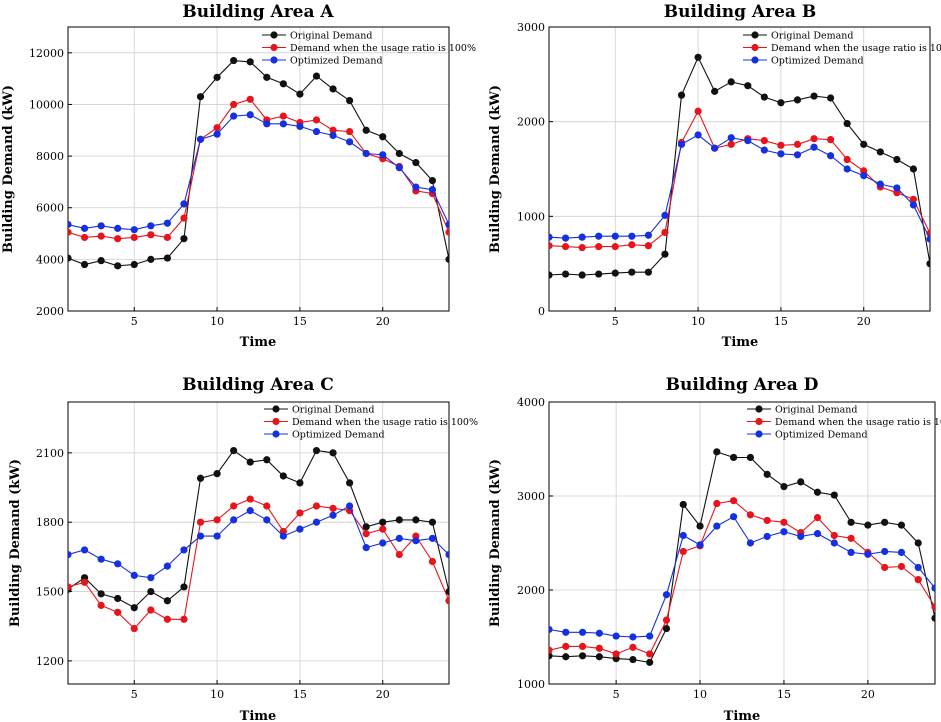  I want to click on series-line-optimized, so click(258, 172).